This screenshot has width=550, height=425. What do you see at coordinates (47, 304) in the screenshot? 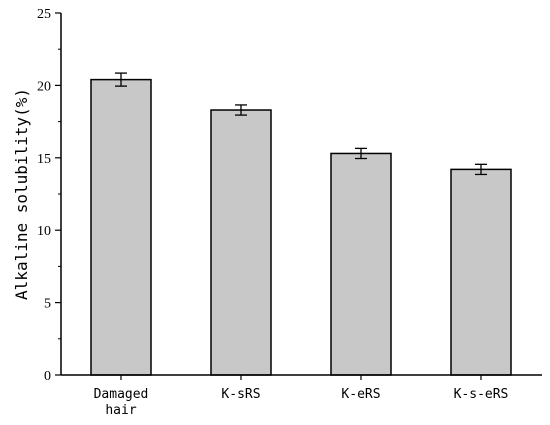
I see `y-tick-label: 5` at bounding box center [47, 304].